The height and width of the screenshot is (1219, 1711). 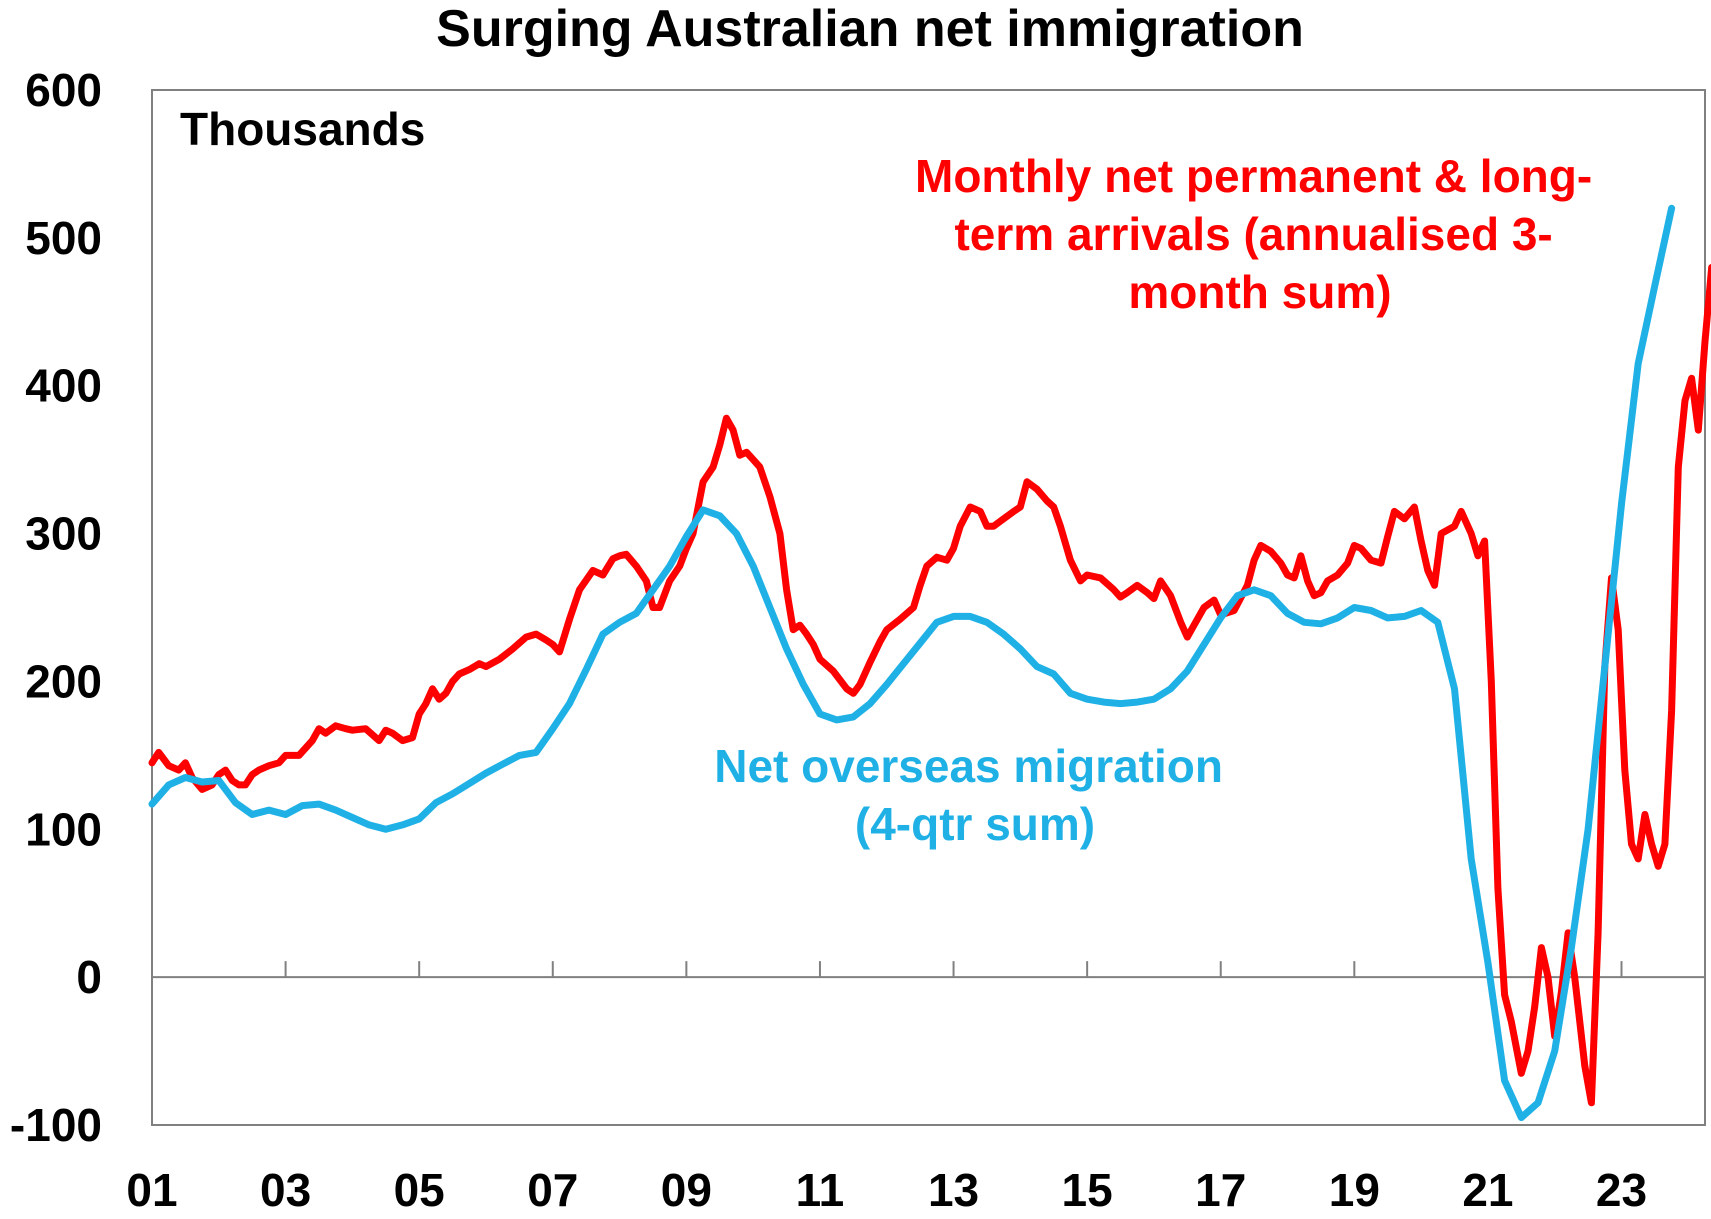 I want to click on y-tick-label: 500, so click(x=63, y=238).